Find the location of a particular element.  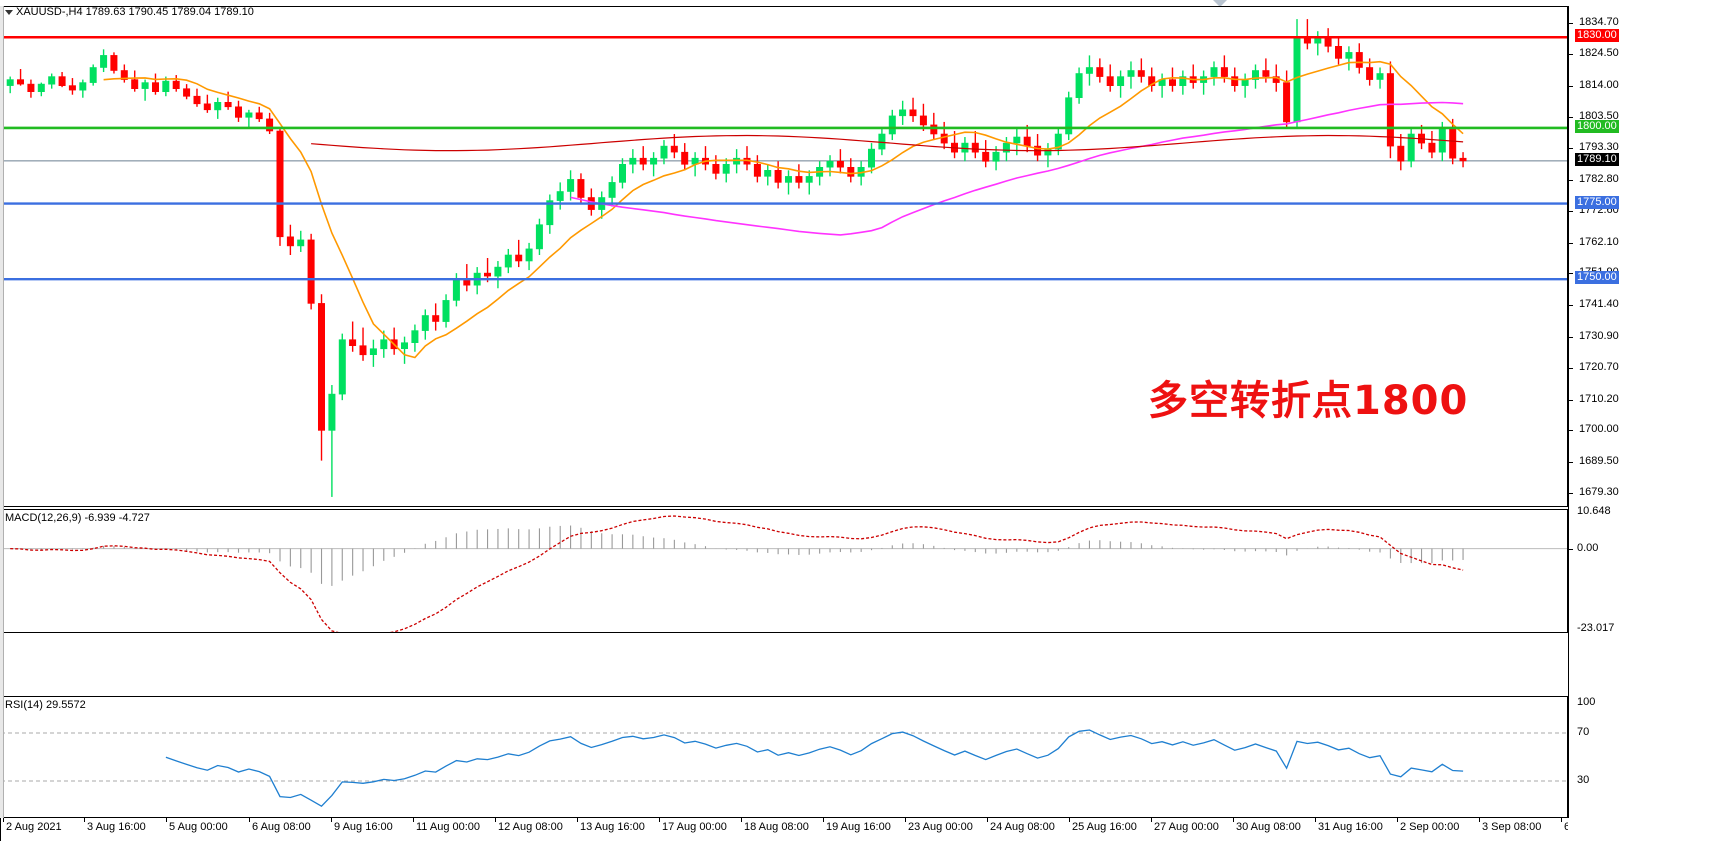

macd-plot-area is located at coordinates (784, 571).